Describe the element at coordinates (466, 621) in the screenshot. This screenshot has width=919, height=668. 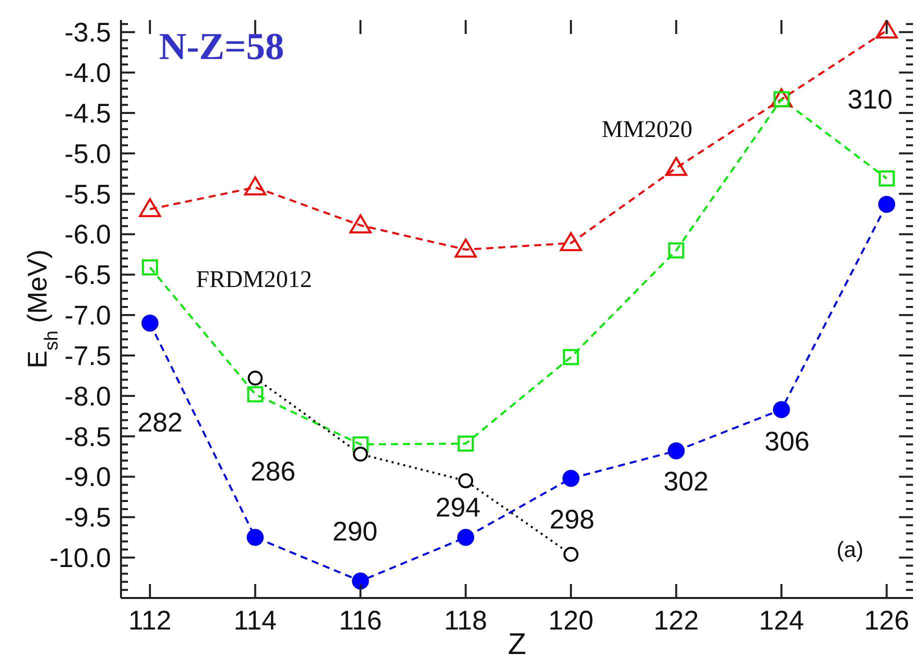
I see `x-tick-label: 118` at that location.